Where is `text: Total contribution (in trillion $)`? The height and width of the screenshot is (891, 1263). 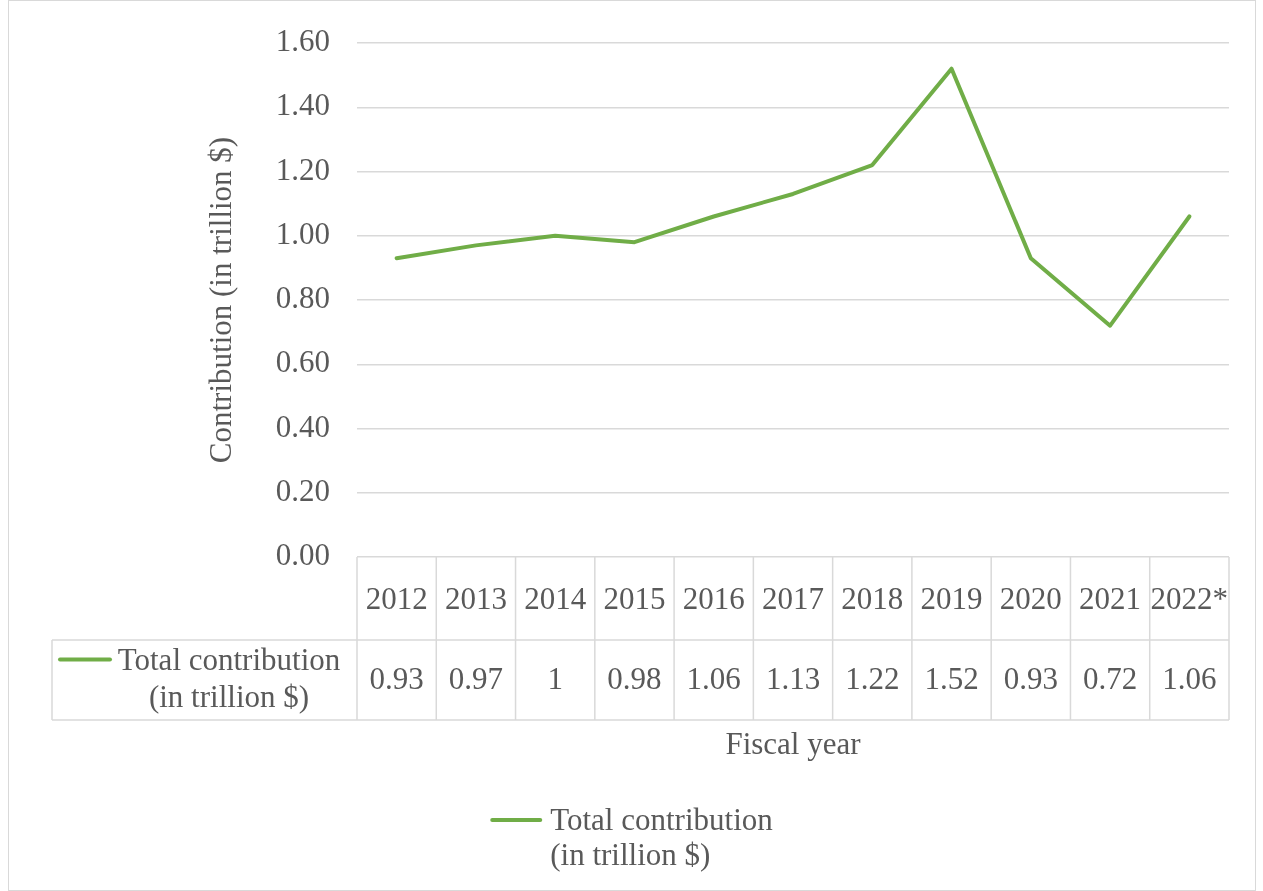 text: Total contribution (in trillion $) is located at coordinates (661, 837).